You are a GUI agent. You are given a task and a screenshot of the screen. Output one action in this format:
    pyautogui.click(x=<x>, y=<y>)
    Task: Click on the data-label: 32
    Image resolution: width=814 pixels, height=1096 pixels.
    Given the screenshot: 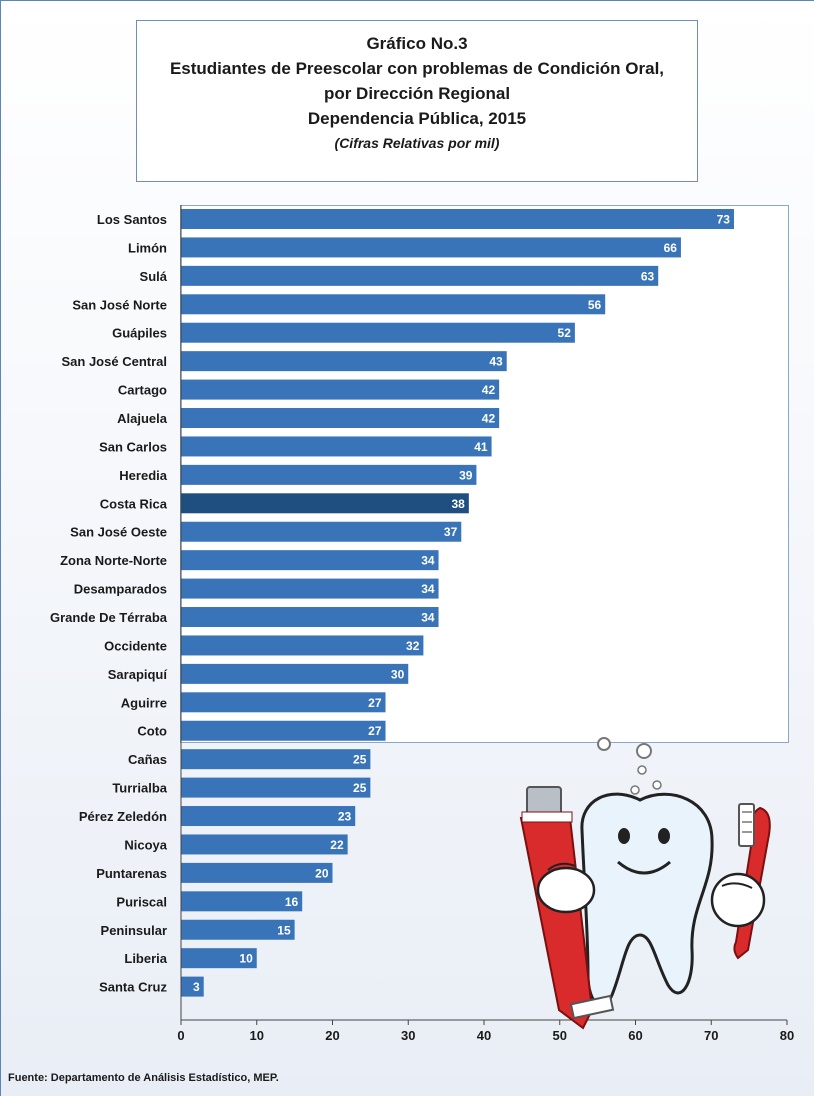 What is the action you would take?
    pyautogui.click(x=413, y=646)
    